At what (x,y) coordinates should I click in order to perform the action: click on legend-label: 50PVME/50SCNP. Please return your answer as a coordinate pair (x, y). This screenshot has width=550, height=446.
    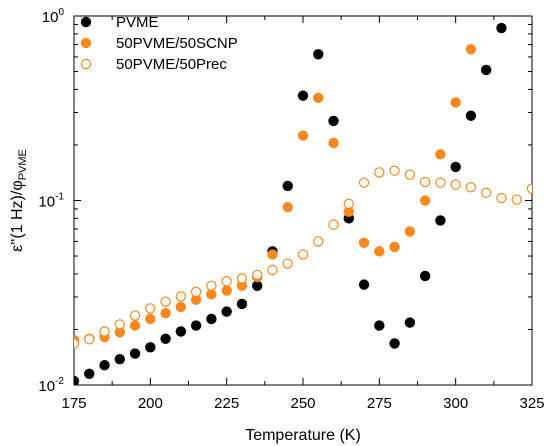
    Looking at the image, I should click on (177, 43).